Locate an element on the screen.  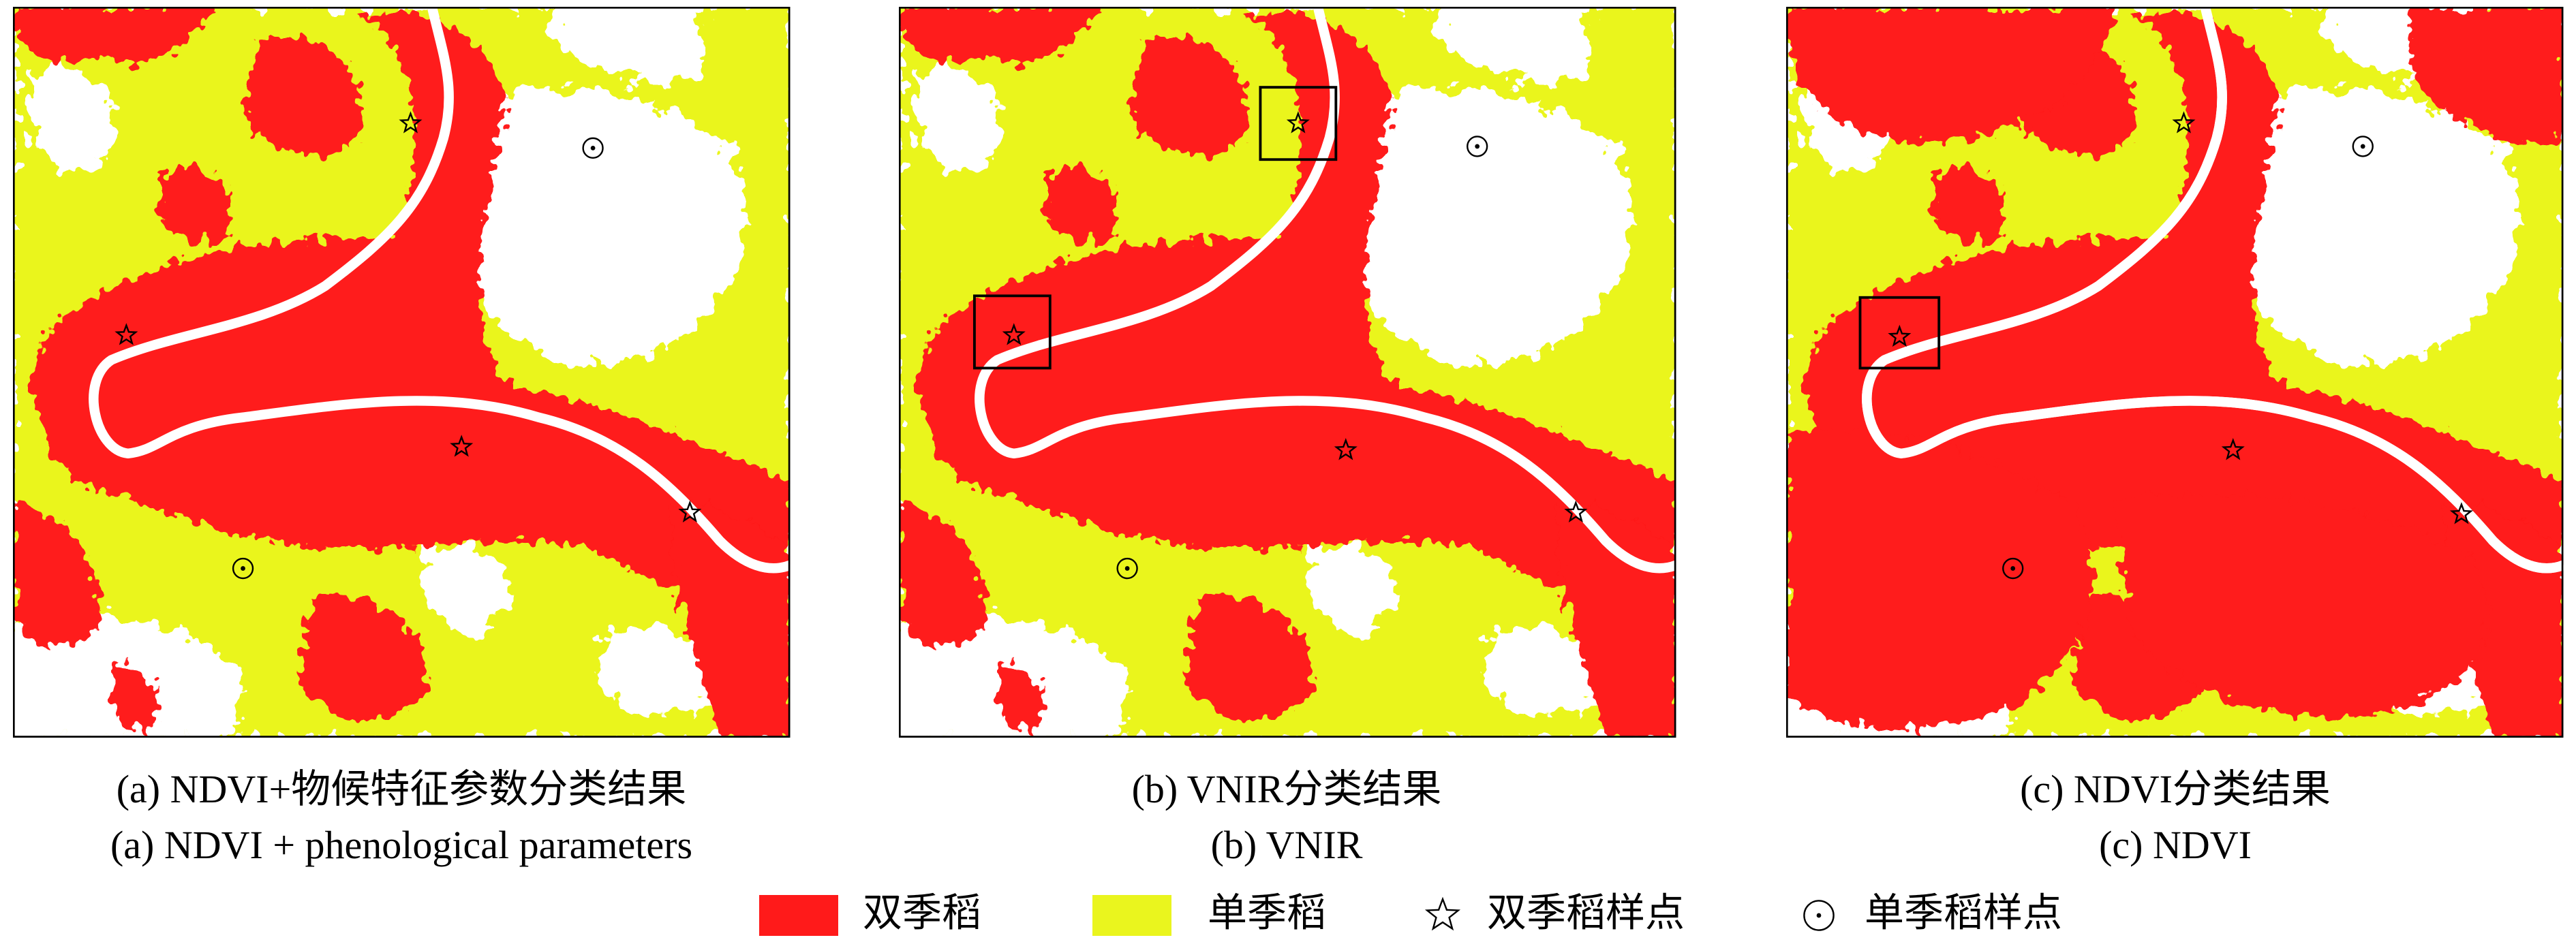
legend-label: 单季稻样点 is located at coordinates (1963, 913).